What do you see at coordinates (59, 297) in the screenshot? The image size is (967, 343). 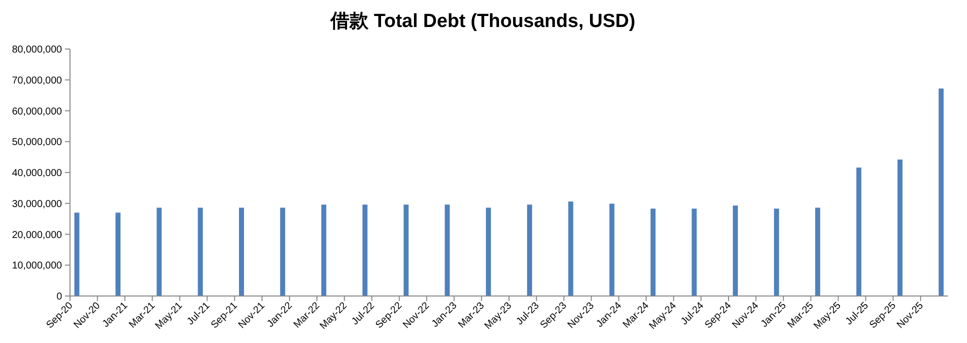 I see `y-tick-label: 0` at bounding box center [59, 297].